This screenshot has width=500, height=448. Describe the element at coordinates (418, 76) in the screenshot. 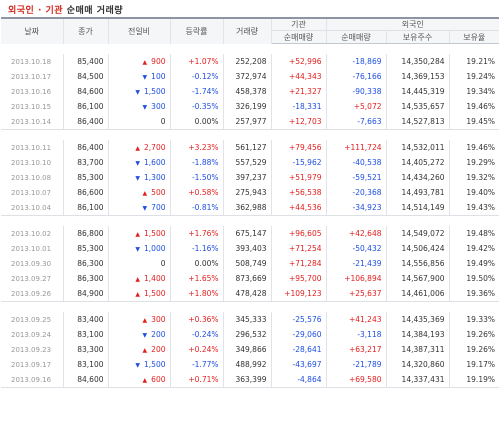

I see `cell-holdings: 14,369,153` at that location.